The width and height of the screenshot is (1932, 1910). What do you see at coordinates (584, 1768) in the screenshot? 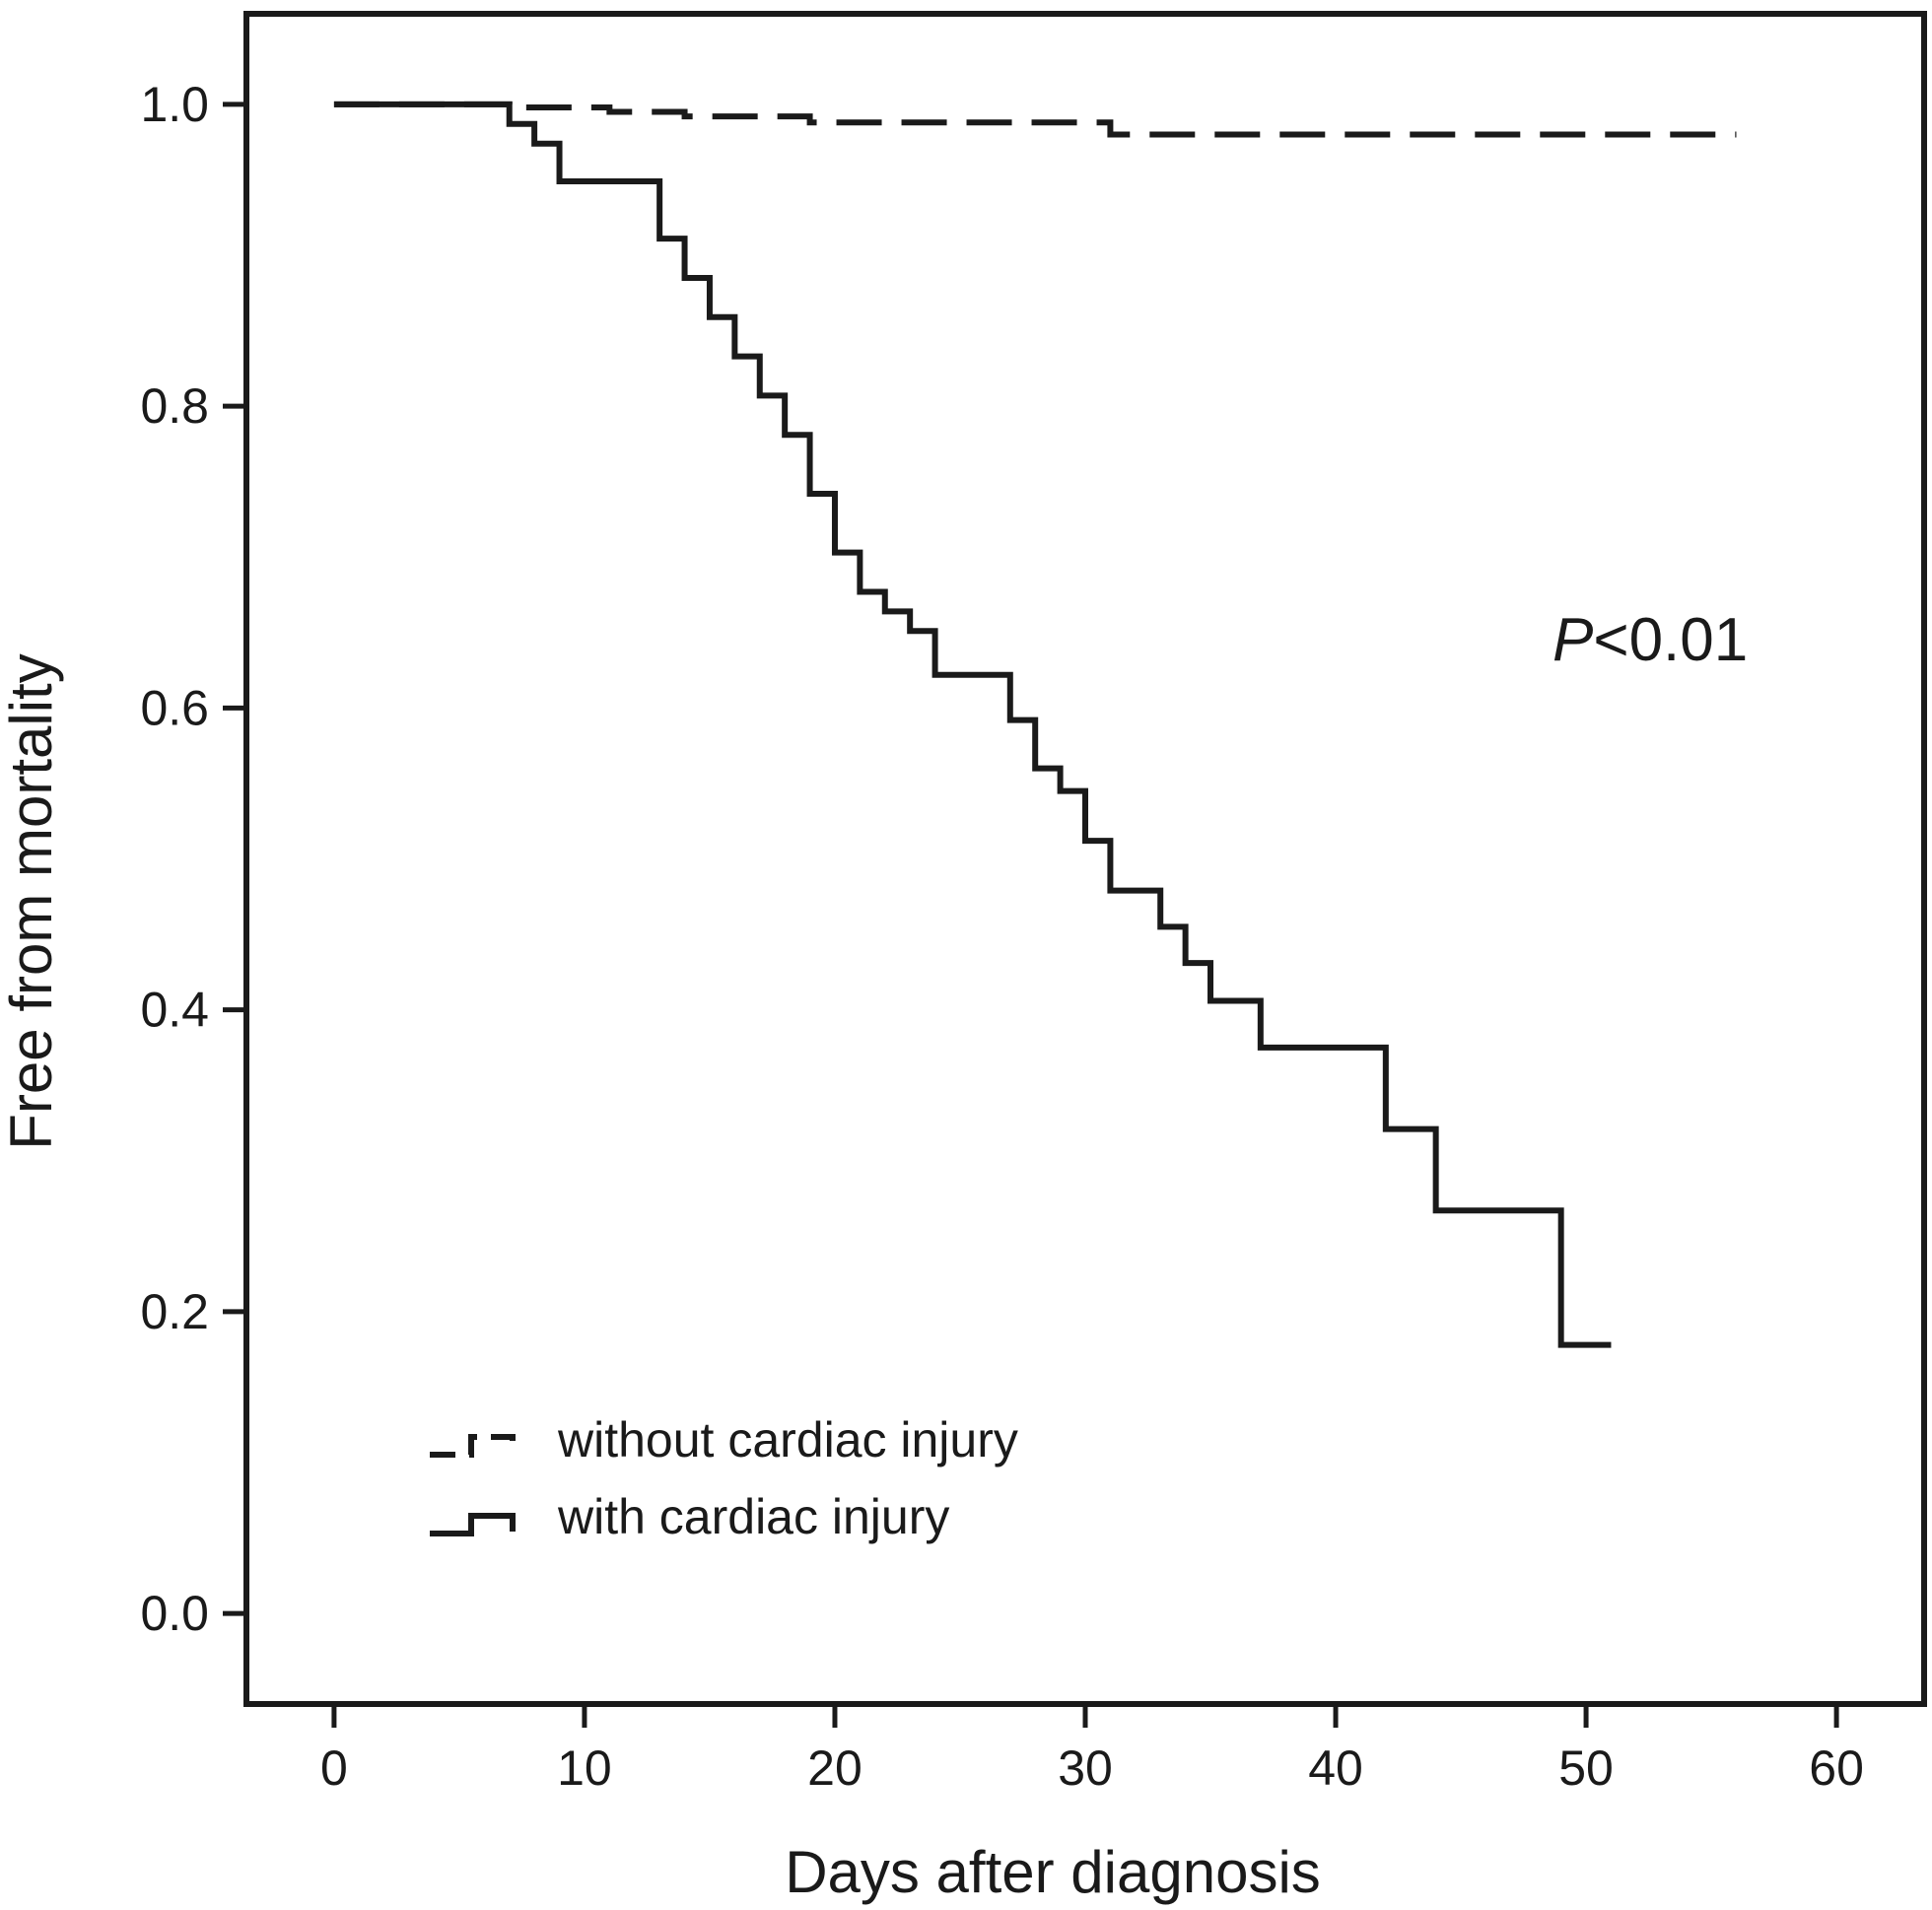
I see `x-tick-label: 10` at bounding box center [584, 1768].